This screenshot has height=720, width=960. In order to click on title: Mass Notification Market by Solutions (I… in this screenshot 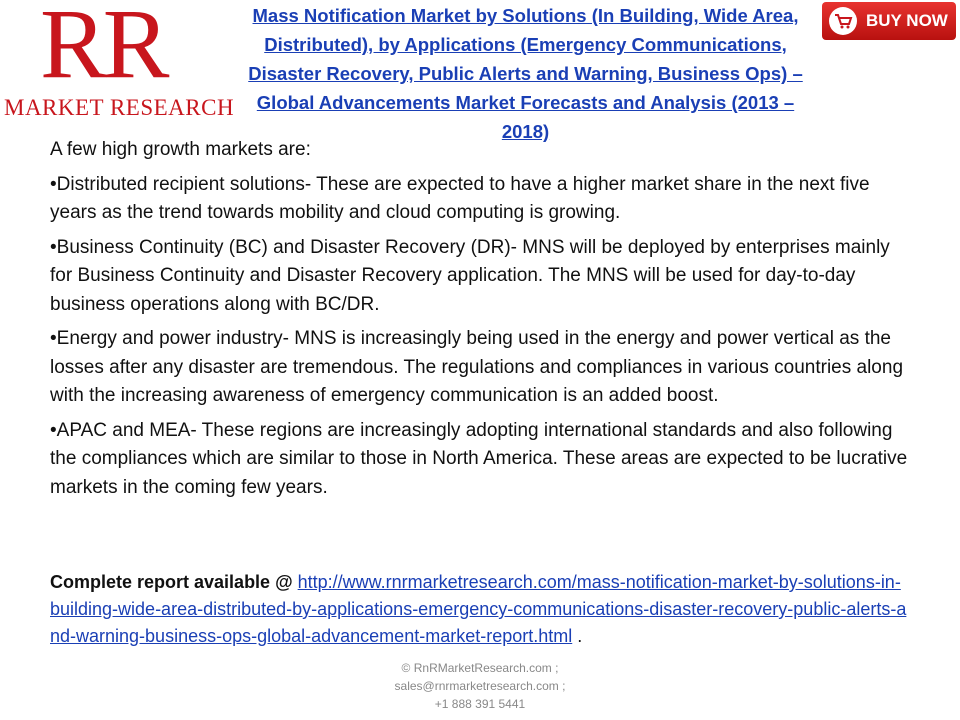, I will do `click(525, 73)`.